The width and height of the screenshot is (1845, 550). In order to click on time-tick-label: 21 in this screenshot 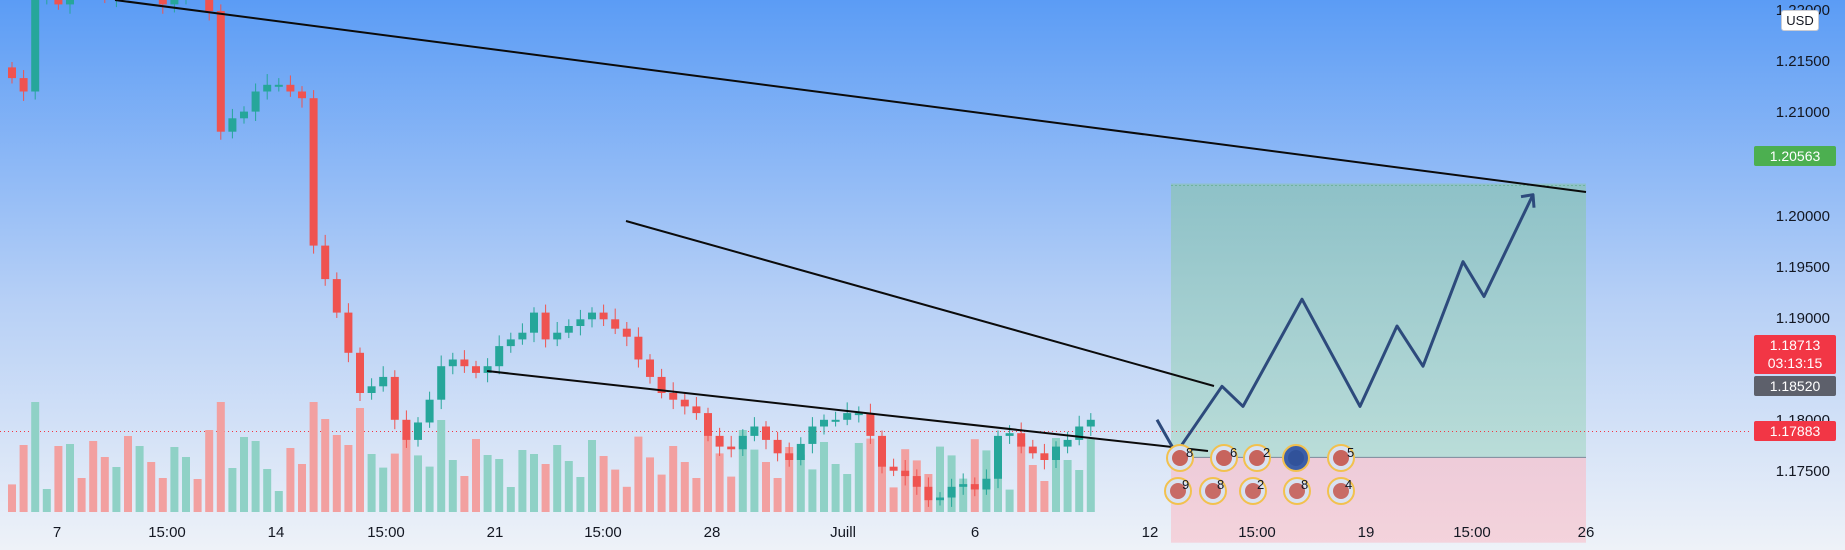, I will do `click(495, 532)`.